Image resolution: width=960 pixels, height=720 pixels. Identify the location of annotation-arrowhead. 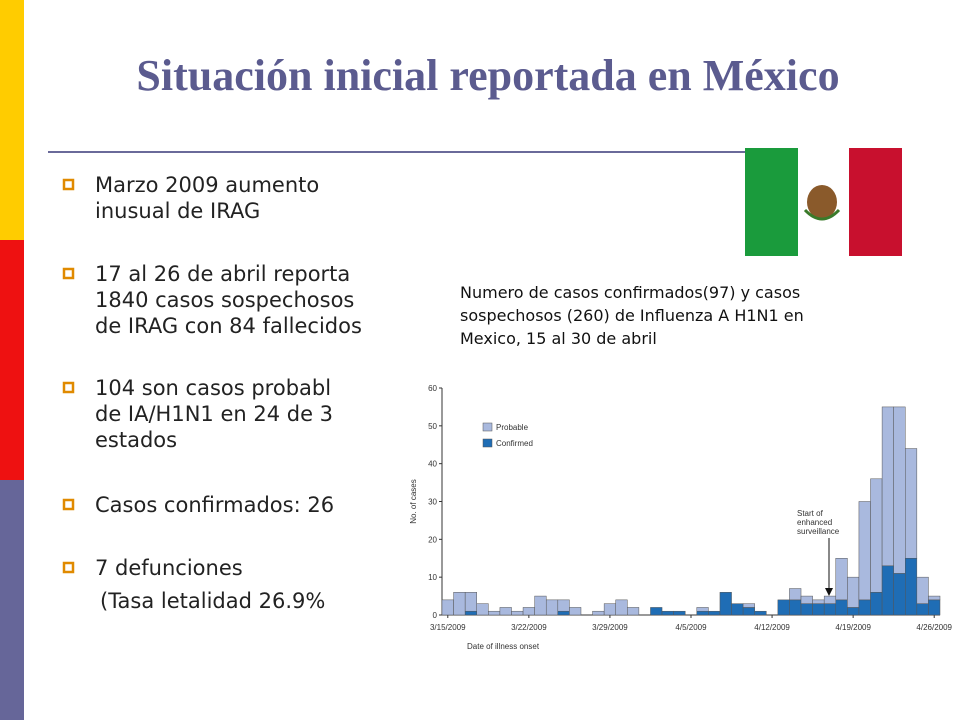
(829, 592).